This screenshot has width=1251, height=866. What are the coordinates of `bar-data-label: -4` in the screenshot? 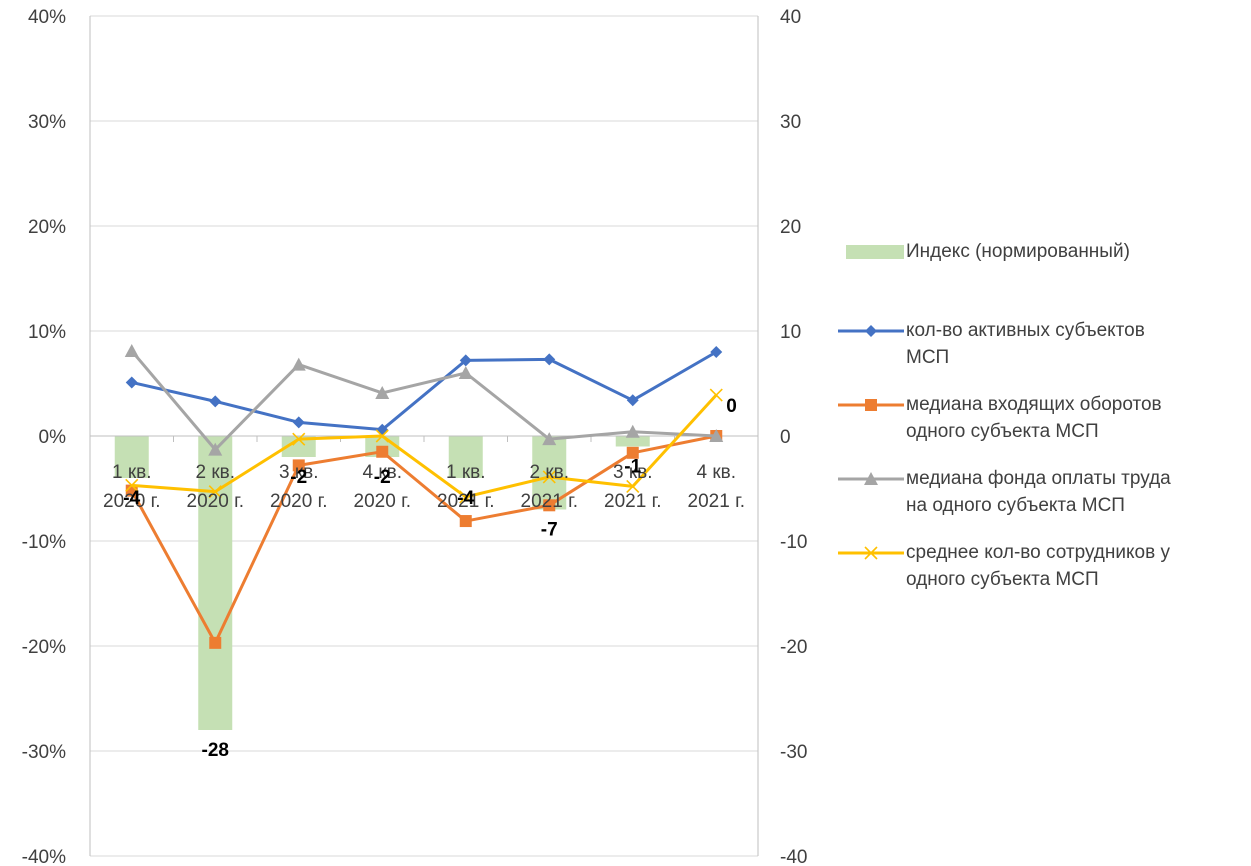 It's located at (131, 498).